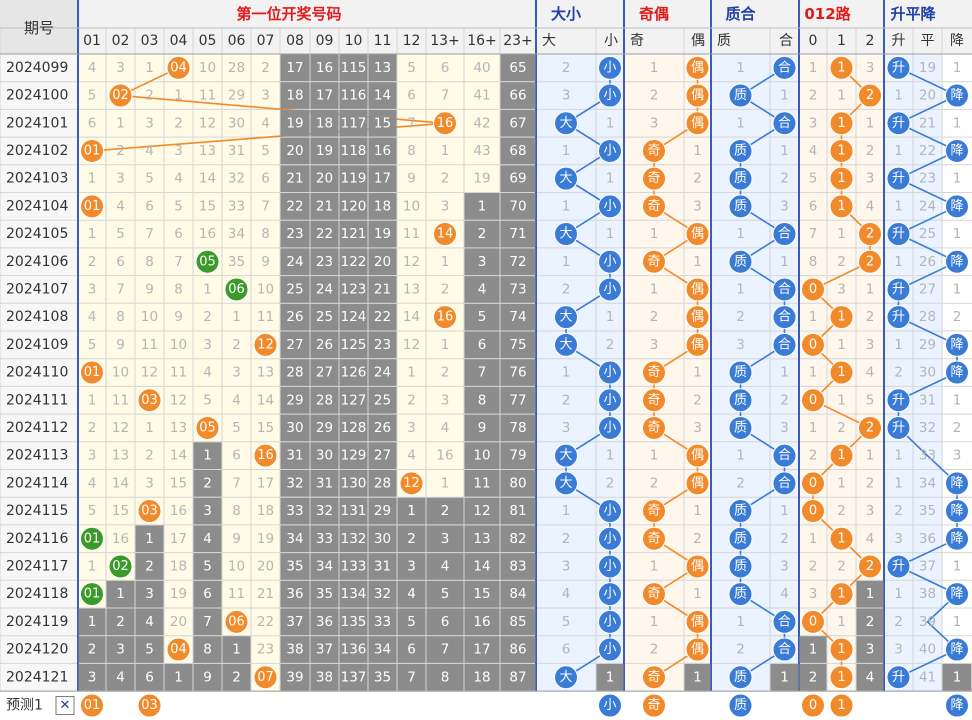 The width and height of the screenshot is (972, 720). Describe the element at coordinates (382, 650) in the screenshot. I see `omission-cell: 34` at that location.